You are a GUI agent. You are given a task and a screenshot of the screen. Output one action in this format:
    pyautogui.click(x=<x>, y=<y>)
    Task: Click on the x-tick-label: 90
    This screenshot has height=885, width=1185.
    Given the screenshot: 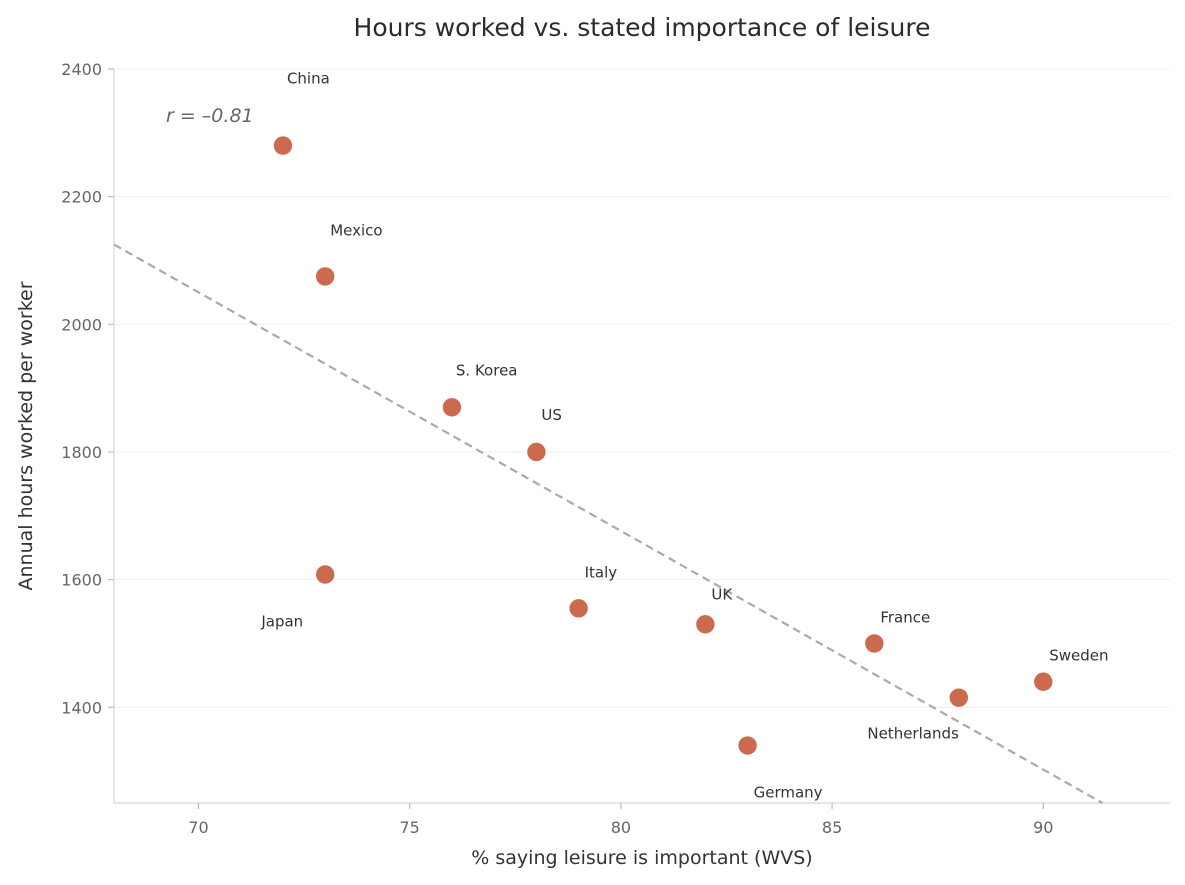 What is the action you would take?
    pyautogui.click(x=1043, y=827)
    